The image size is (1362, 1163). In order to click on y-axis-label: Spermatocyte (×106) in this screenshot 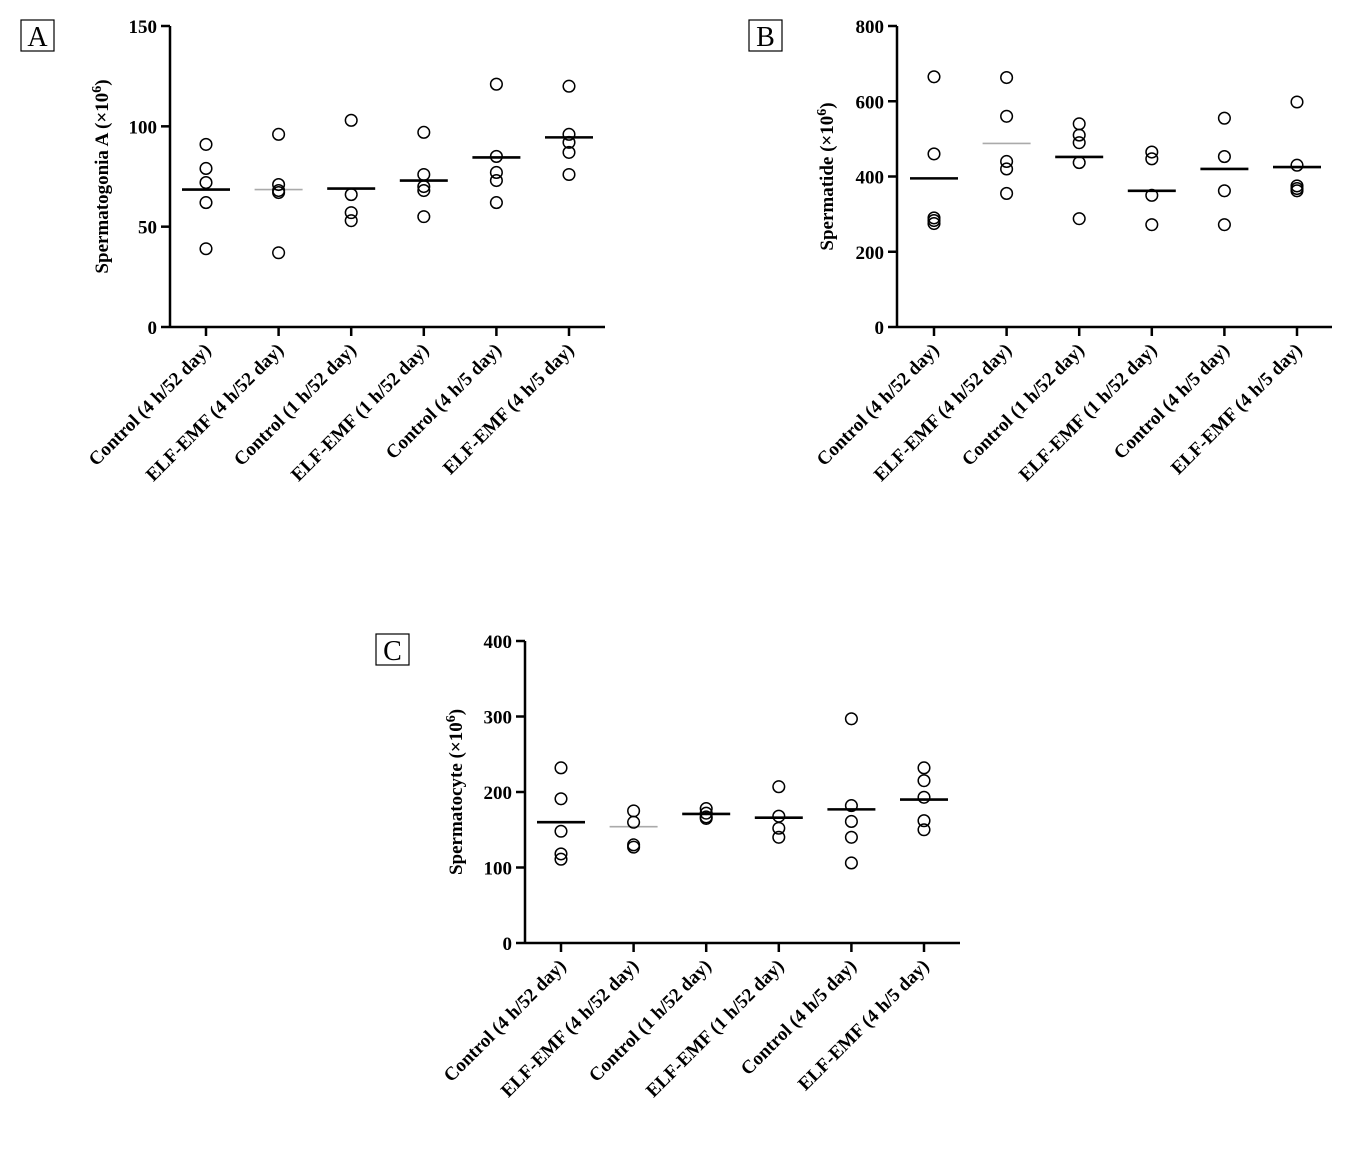, I will do `click(456, 792)`.